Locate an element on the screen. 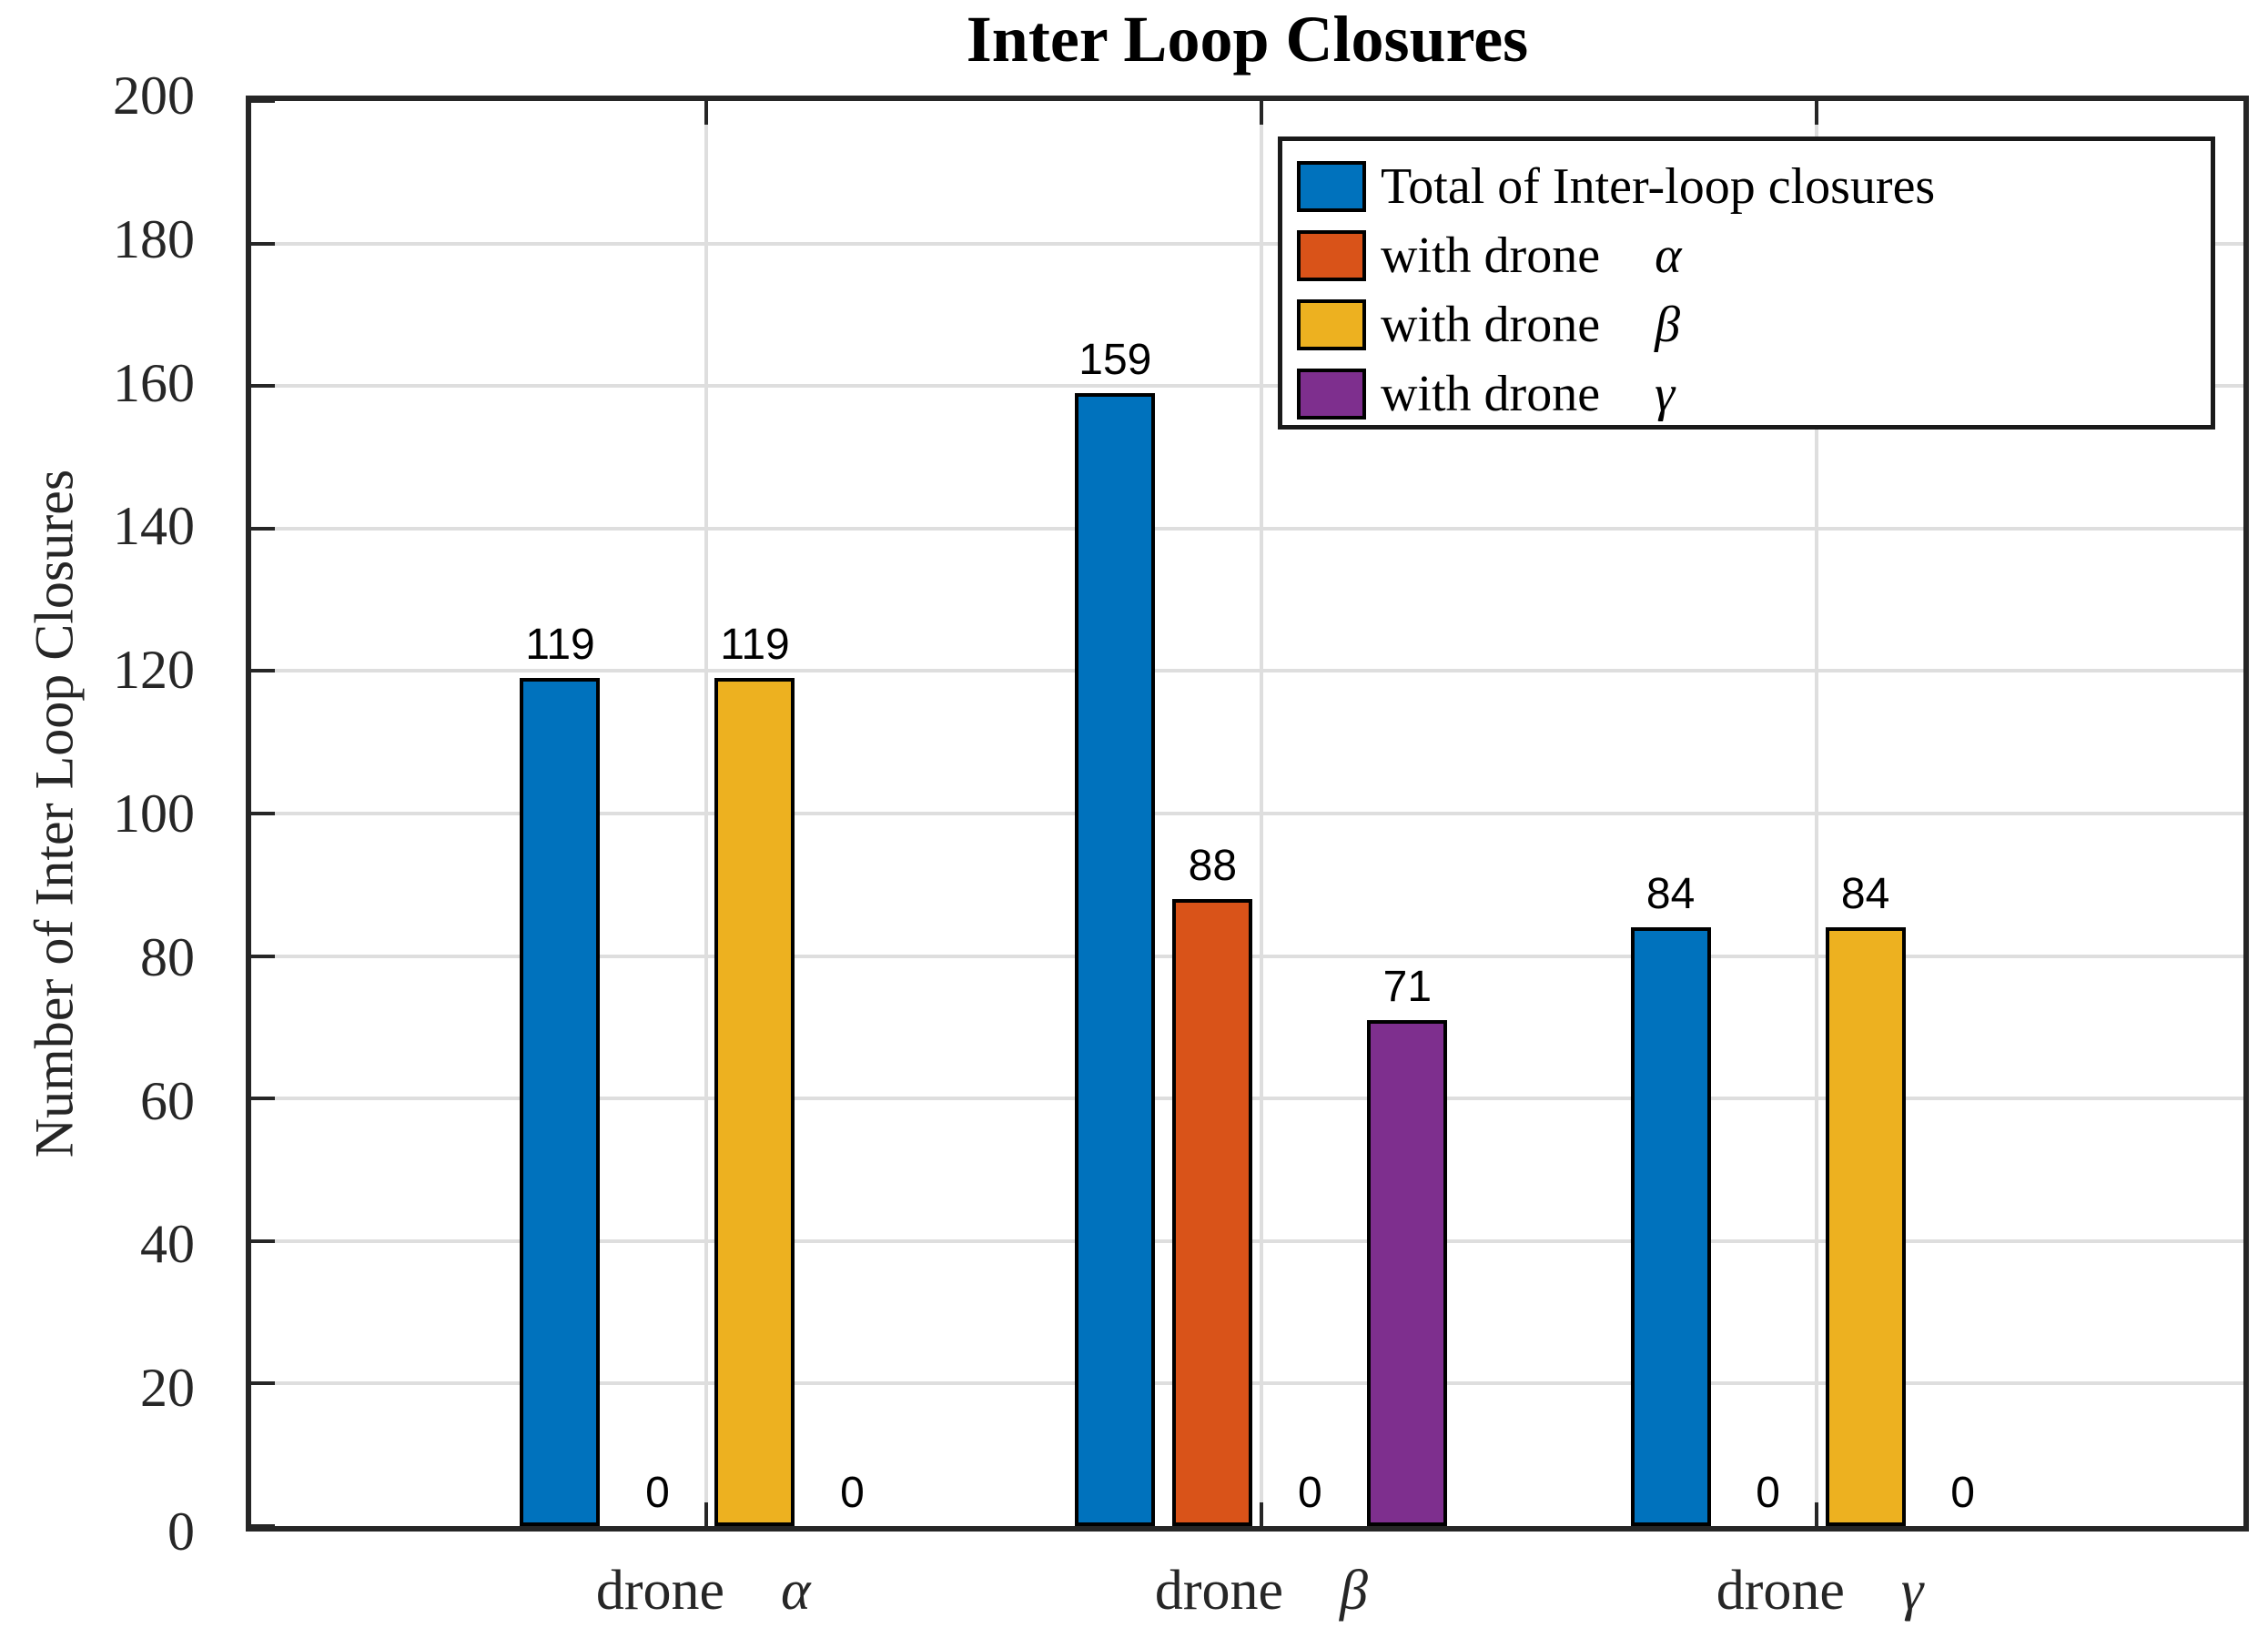 This screenshot has width=2268, height=1648. legend-label-greek: α is located at coordinates (1668, 256).